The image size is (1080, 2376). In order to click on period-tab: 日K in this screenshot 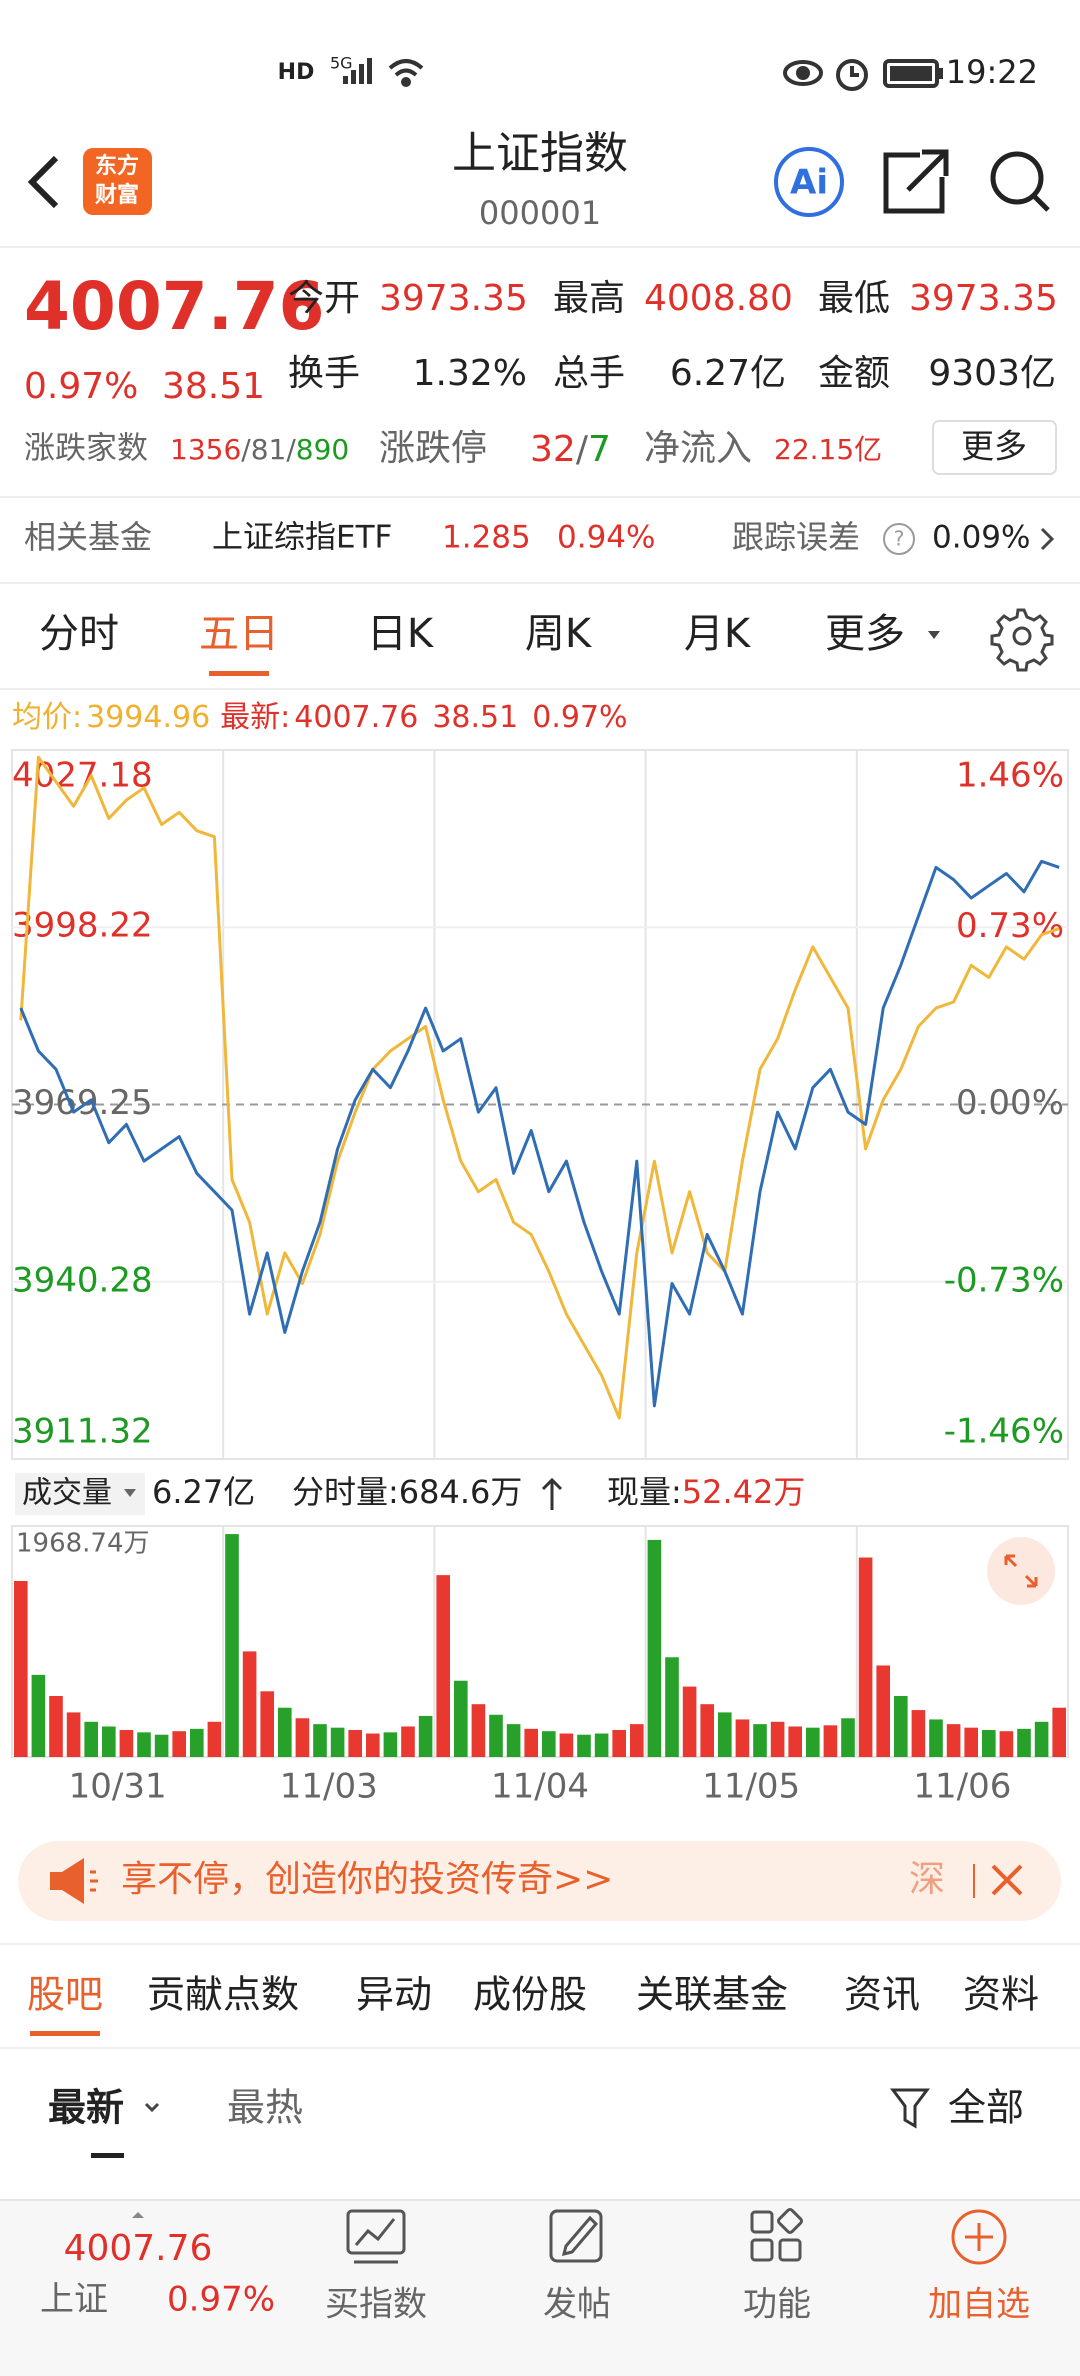, I will do `click(401, 634)`.